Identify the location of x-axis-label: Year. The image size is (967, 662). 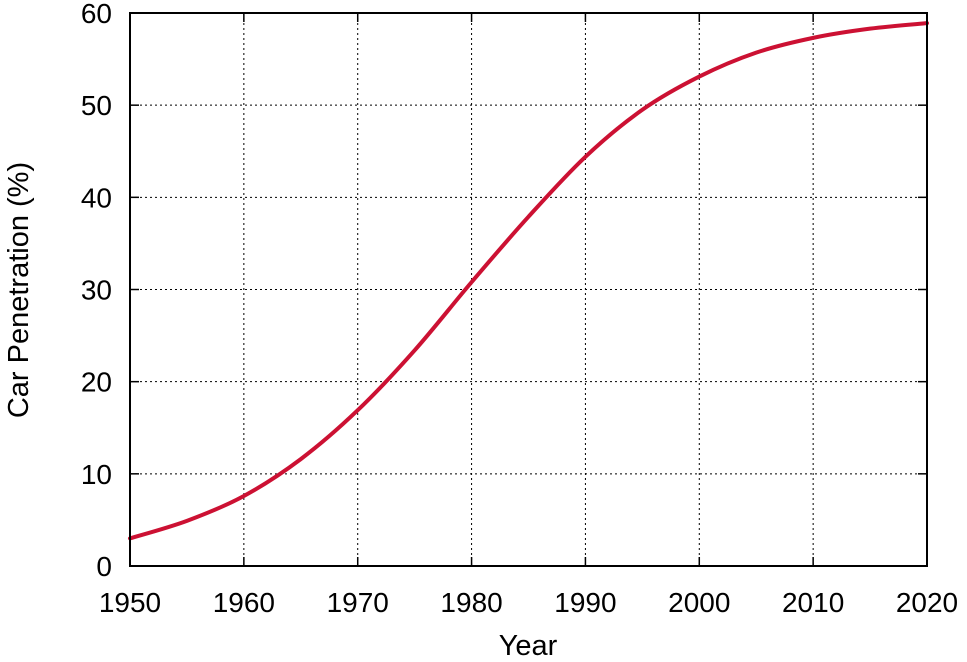
(528, 646).